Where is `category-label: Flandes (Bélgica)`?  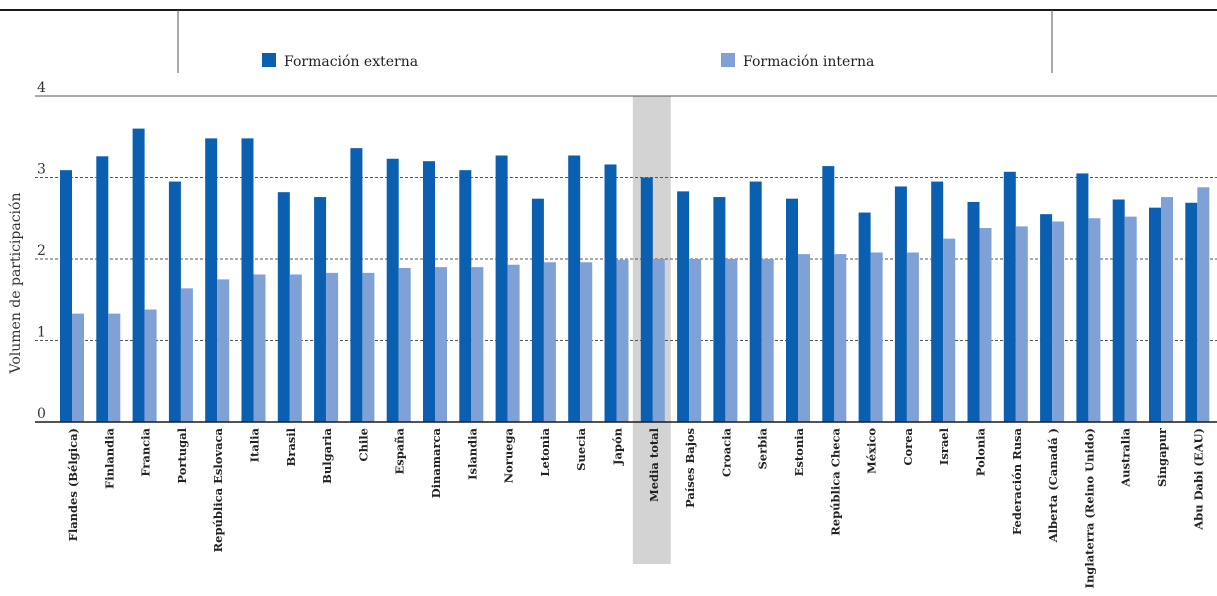 category-label: Flandes (Bélgica) is located at coordinates (73, 484).